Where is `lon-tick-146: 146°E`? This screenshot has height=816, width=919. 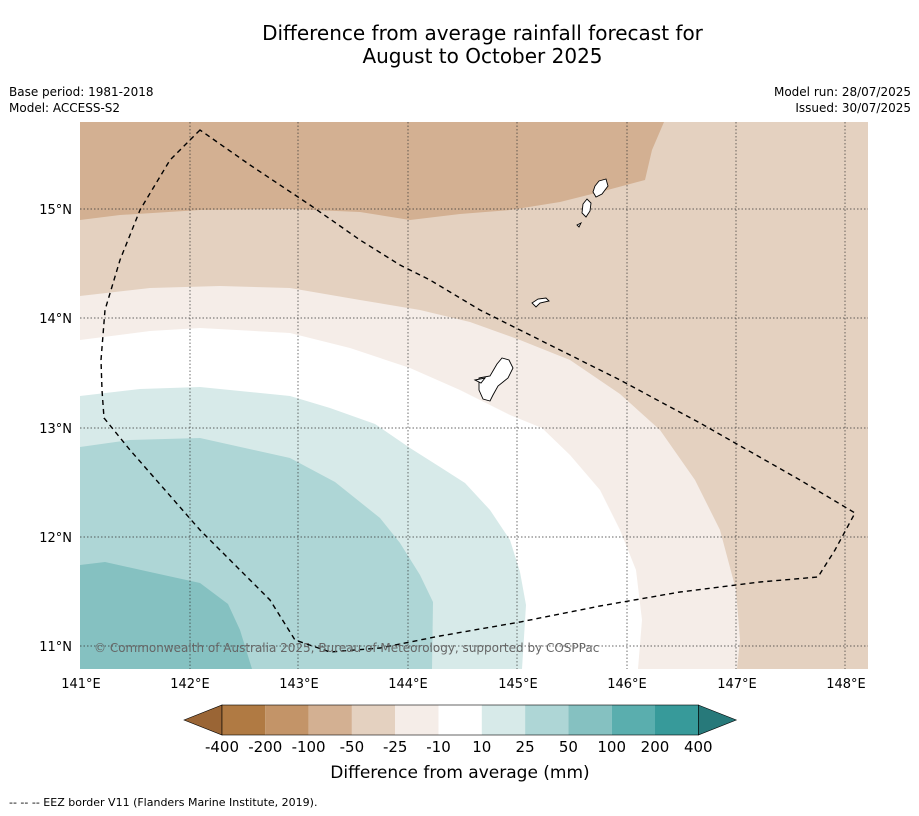
lon-tick-146: 146°E is located at coordinates (627, 684).